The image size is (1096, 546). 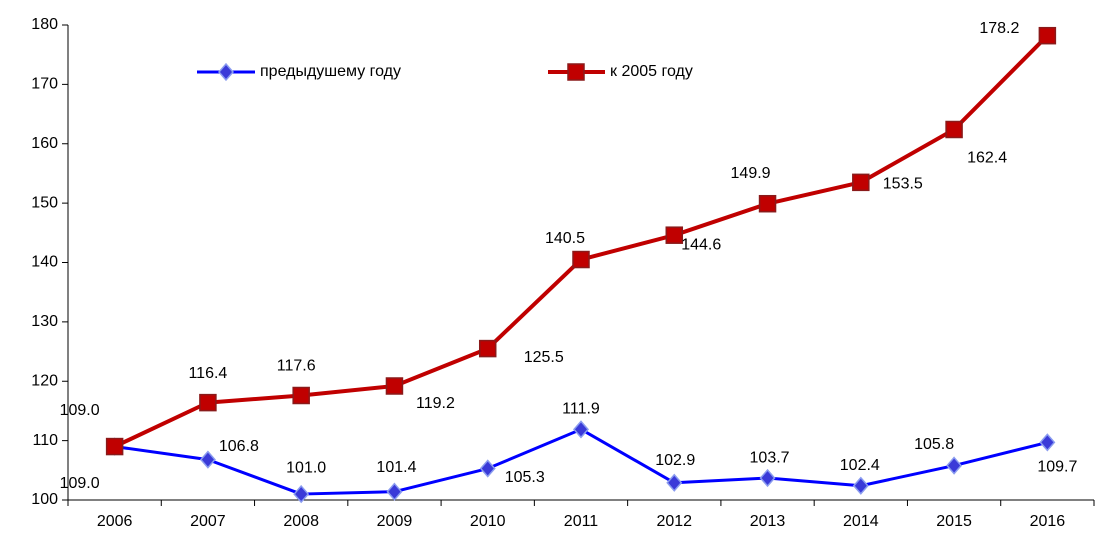 What do you see at coordinates (1048, 521) in the screenshot?
I see `x-tick-label: 2016` at bounding box center [1048, 521].